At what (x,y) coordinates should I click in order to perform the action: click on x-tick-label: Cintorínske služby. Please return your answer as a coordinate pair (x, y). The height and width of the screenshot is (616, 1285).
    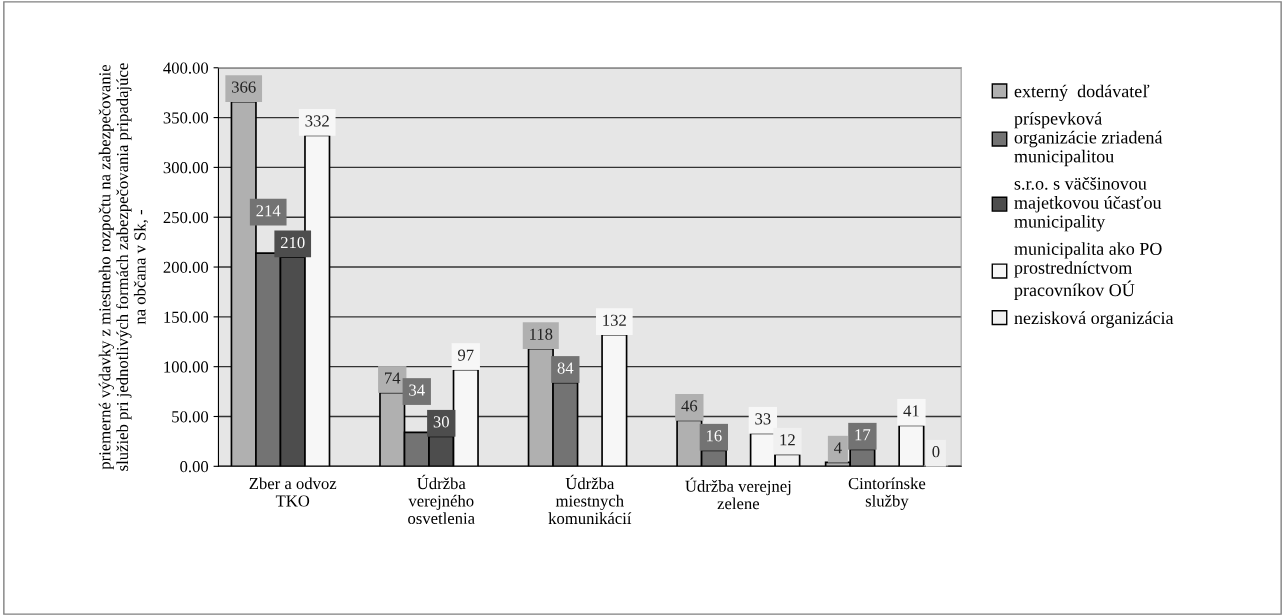
    Looking at the image, I should click on (887, 494).